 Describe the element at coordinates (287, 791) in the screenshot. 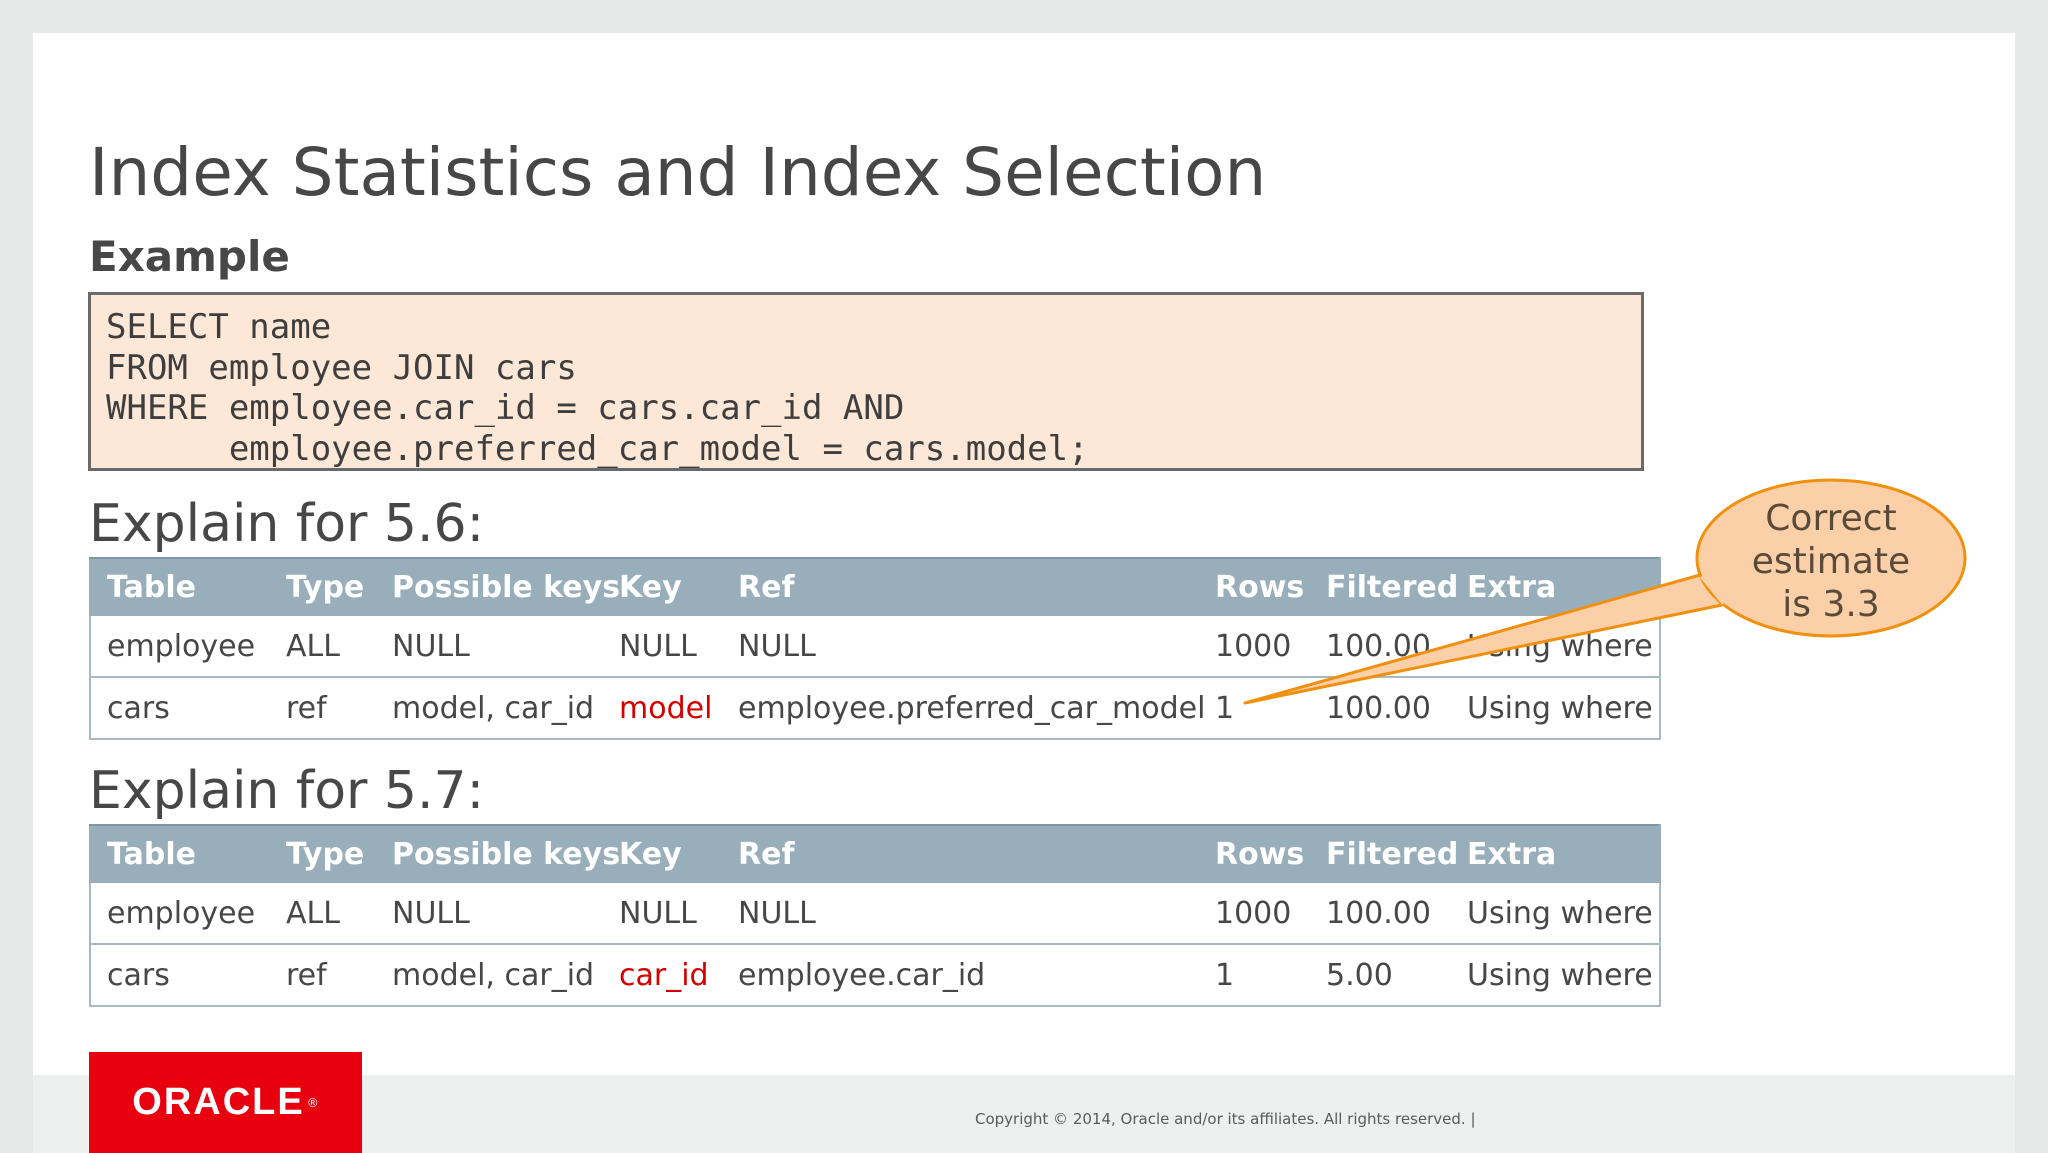

I see `explain-57-heading: Explain for 5.7:` at that location.